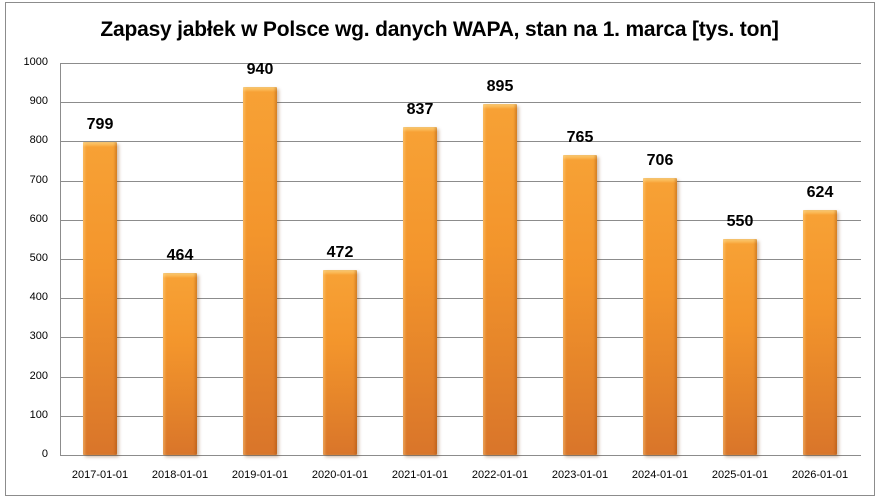 Image resolution: width=879 pixels, height=500 pixels. Describe the element at coordinates (100, 475) in the screenshot. I see `x-tick-label: 2017-01-01` at that location.